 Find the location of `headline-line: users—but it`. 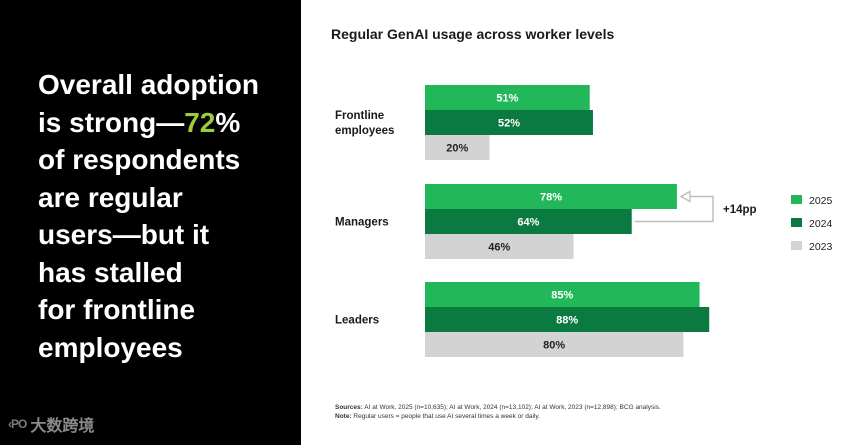

headline-line: users—but it is located at coordinates (124, 234).